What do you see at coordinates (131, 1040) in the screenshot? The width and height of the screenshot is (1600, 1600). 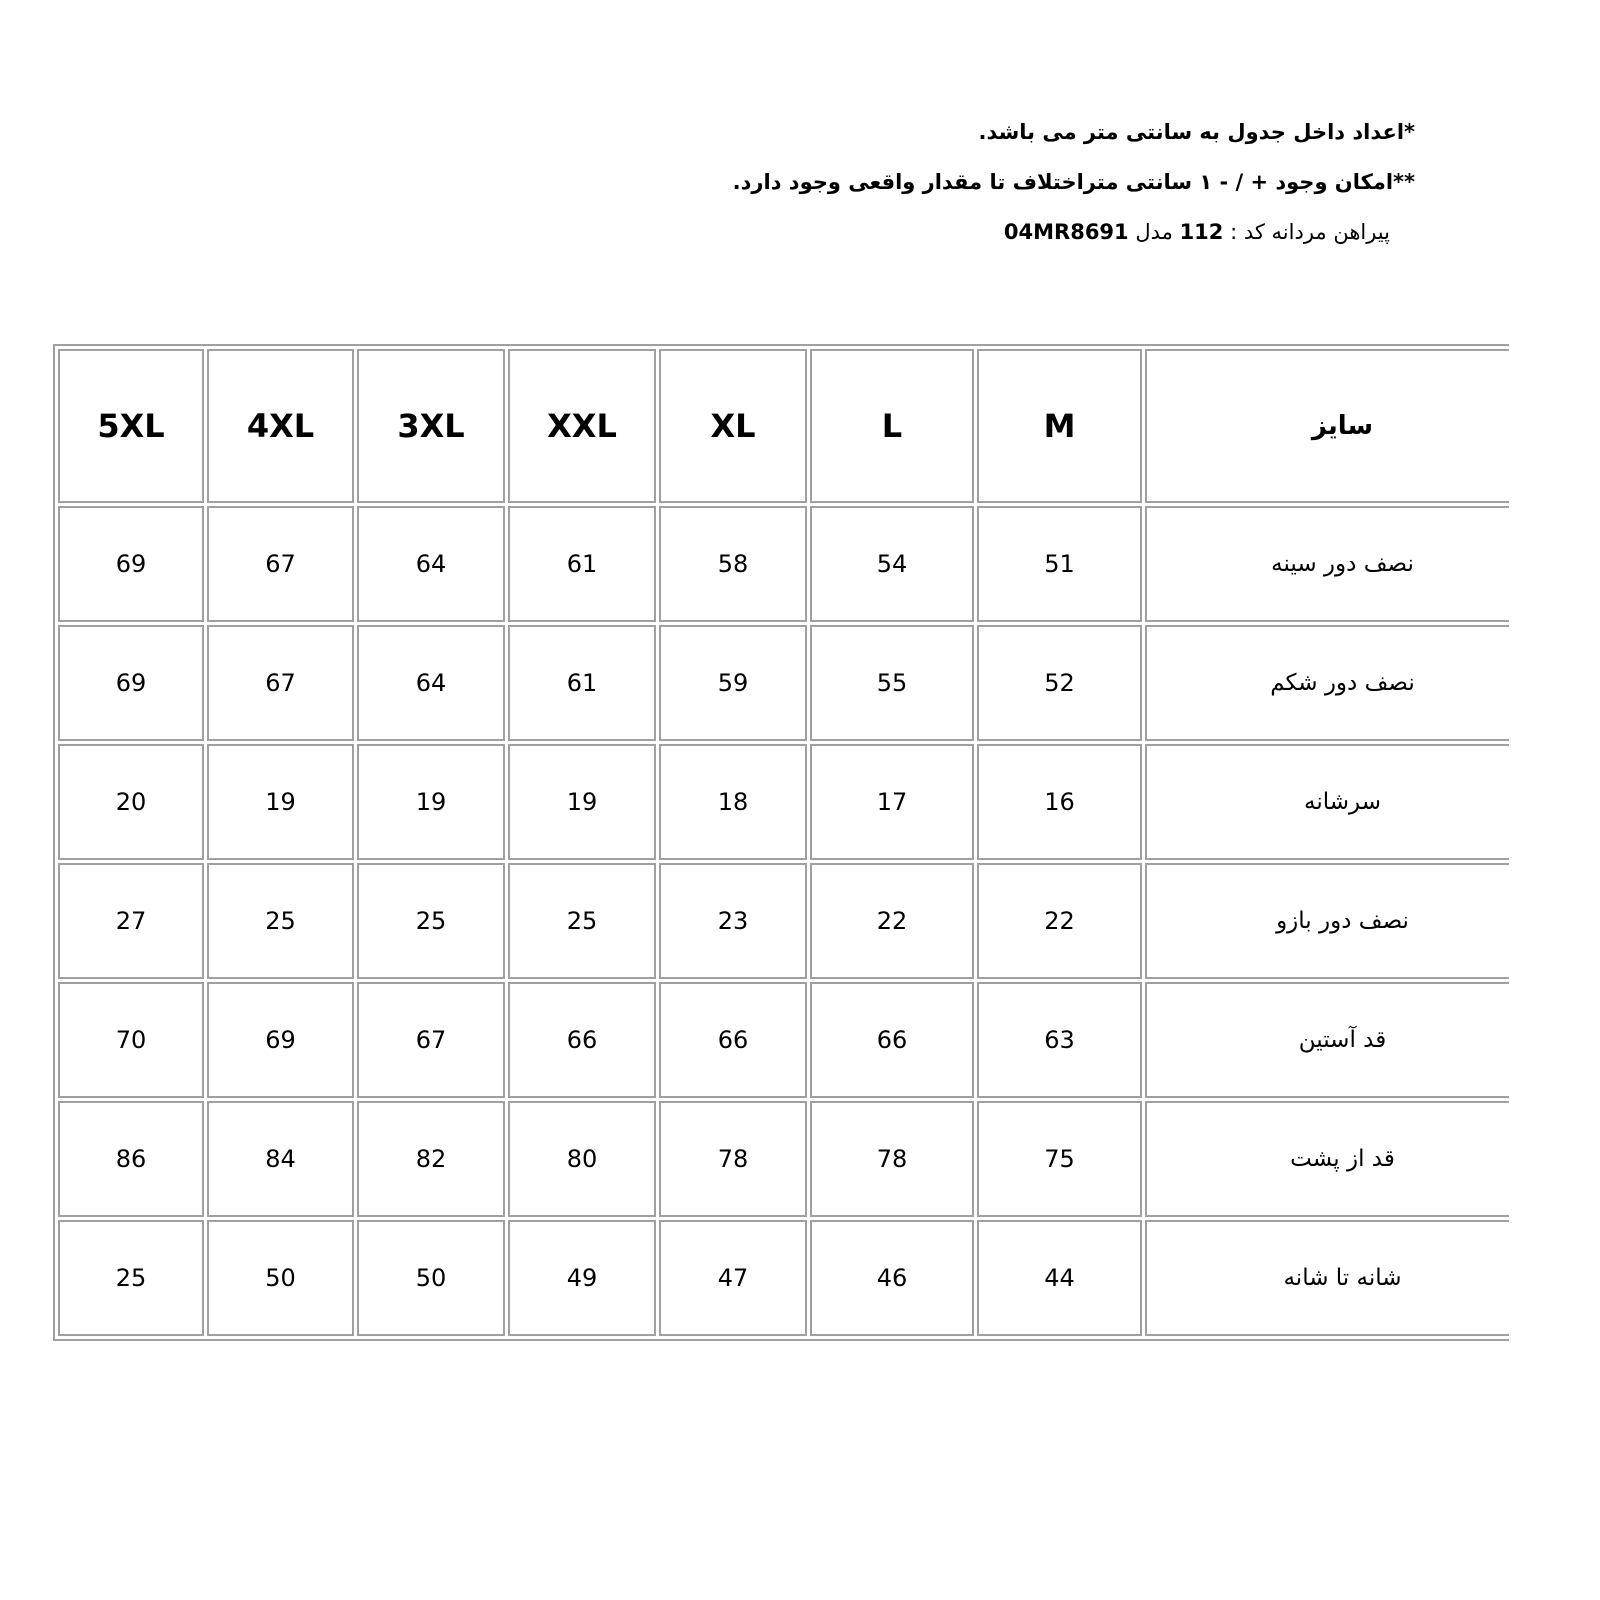 I see `measurement-cell: 70` at bounding box center [131, 1040].